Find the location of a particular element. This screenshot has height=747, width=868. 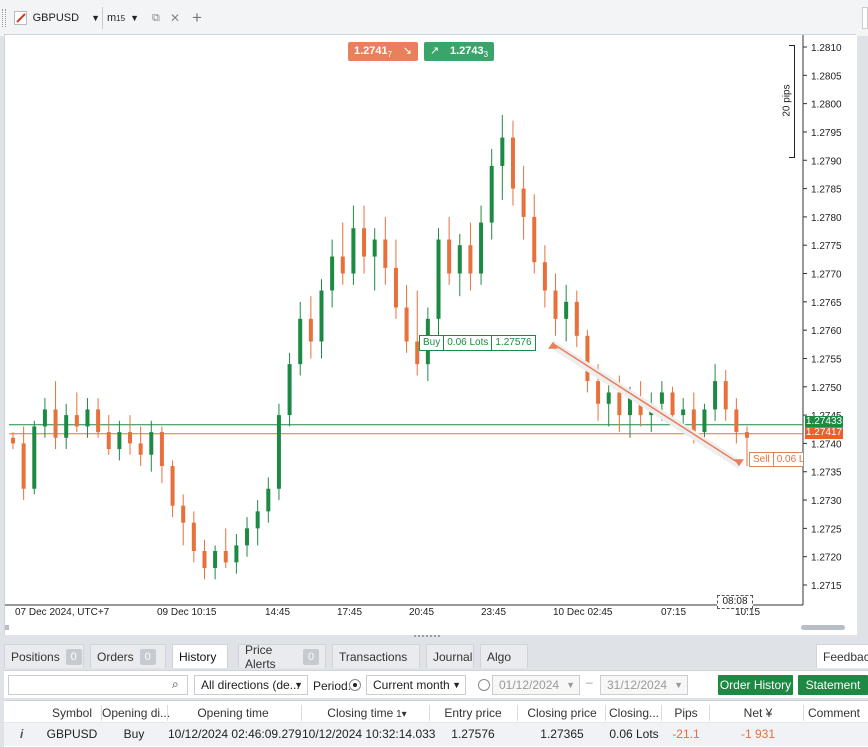

tab-orders: Orders 0 is located at coordinates (128, 656).